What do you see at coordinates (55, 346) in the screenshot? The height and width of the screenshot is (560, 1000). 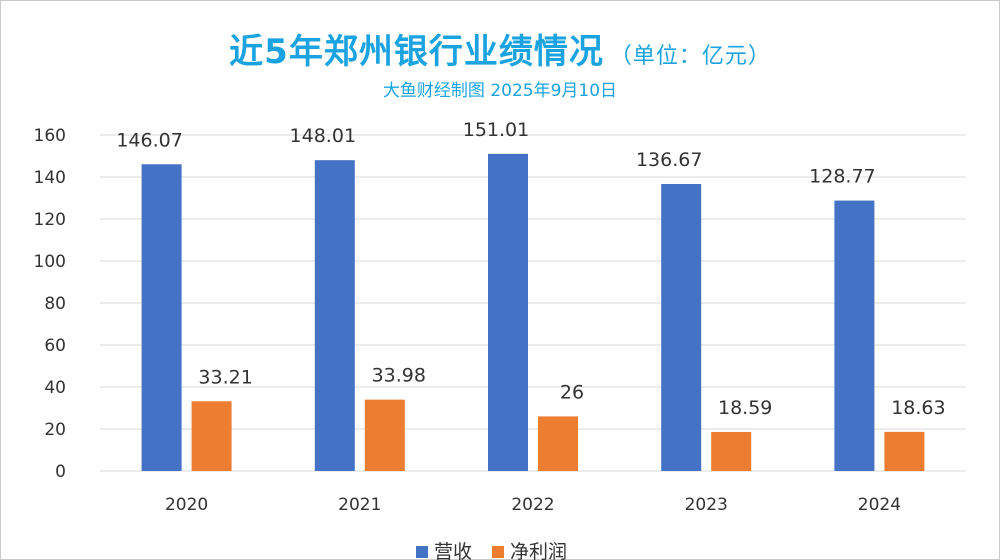 I see `y-tick-label: 60` at bounding box center [55, 346].